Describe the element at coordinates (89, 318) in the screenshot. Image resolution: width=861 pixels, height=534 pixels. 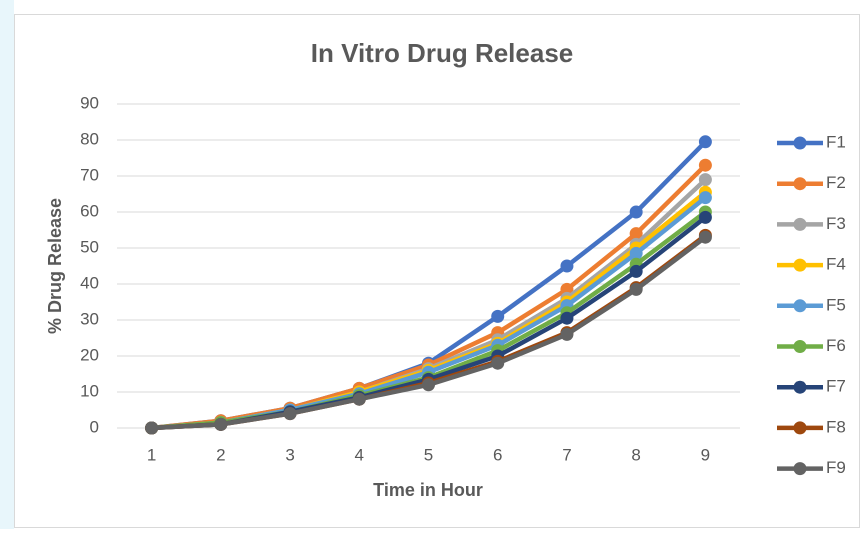
I see `y-tick-label: 30` at that location.